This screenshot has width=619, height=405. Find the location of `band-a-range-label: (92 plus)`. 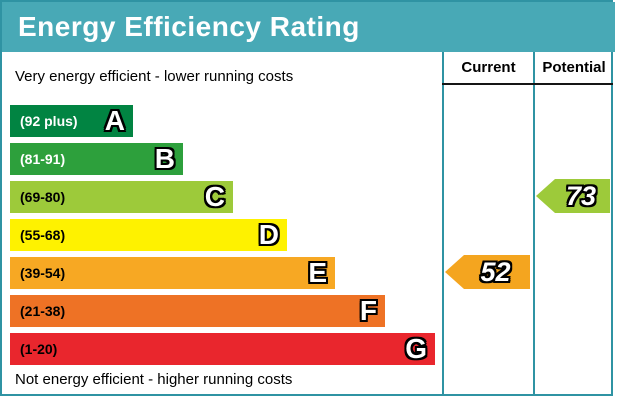

band-a-range-label: (92 plus) is located at coordinates (49, 121).